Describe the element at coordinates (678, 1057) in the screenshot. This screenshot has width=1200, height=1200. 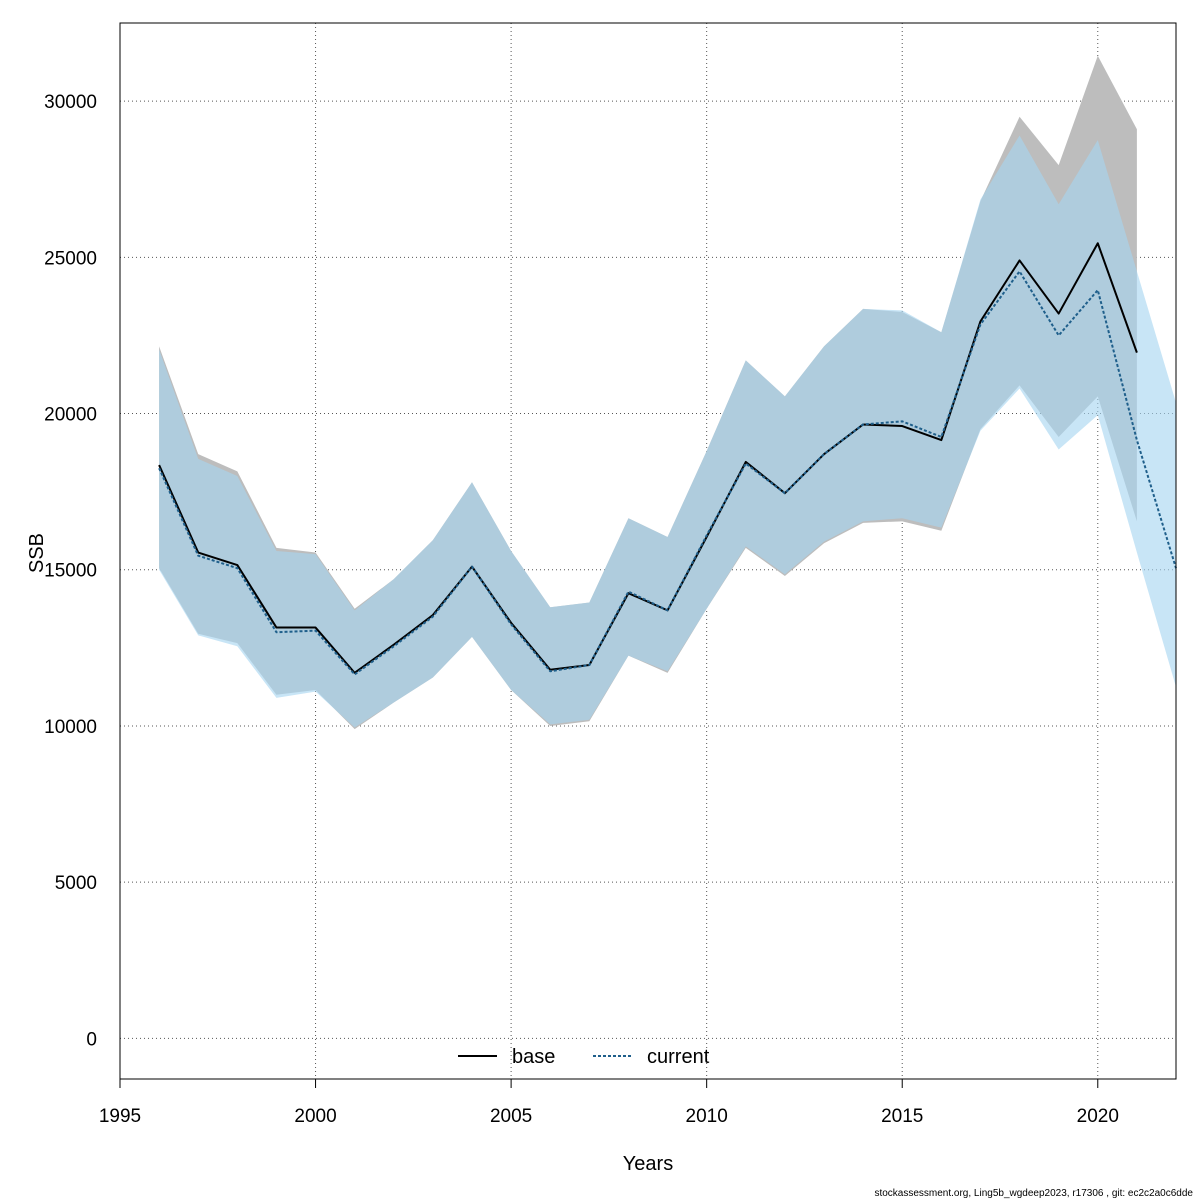
I see `legend-current-label: current` at that location.